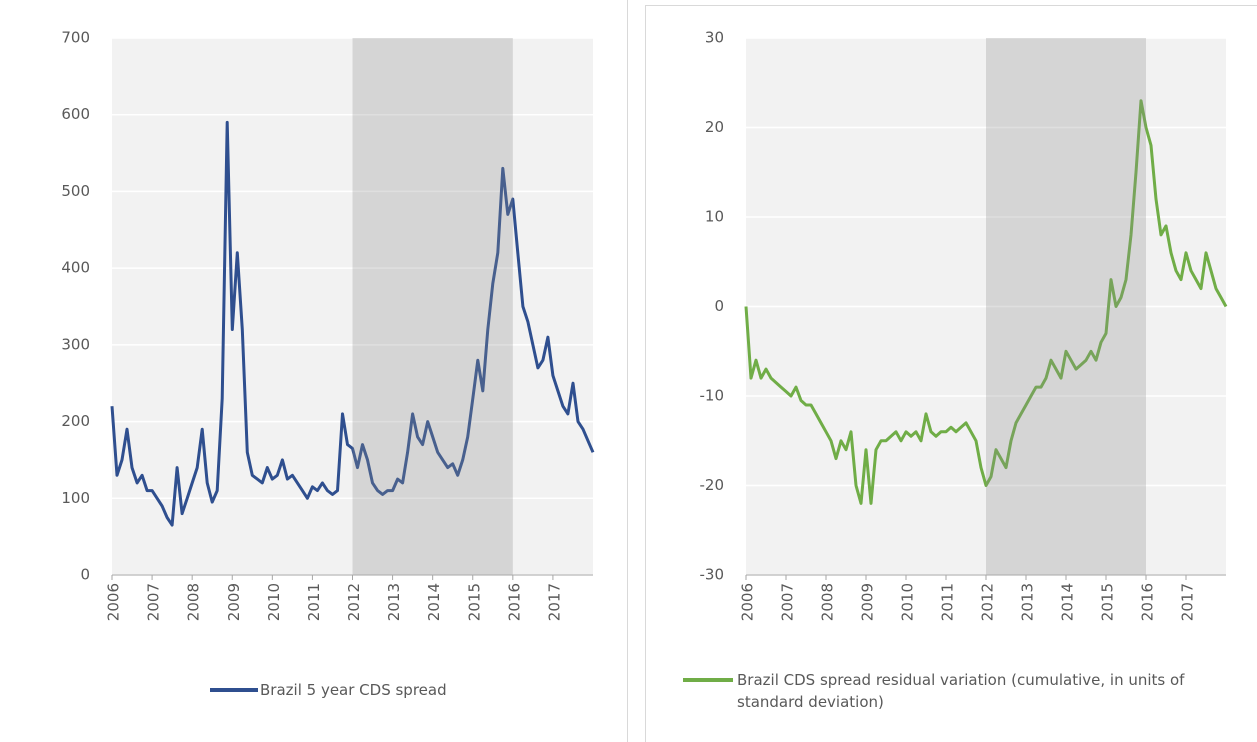 The image size is (1257, 742). Describe the element at coordinates (75, 498) in the screenshot. I see `y-tick-label: 100` at that location.